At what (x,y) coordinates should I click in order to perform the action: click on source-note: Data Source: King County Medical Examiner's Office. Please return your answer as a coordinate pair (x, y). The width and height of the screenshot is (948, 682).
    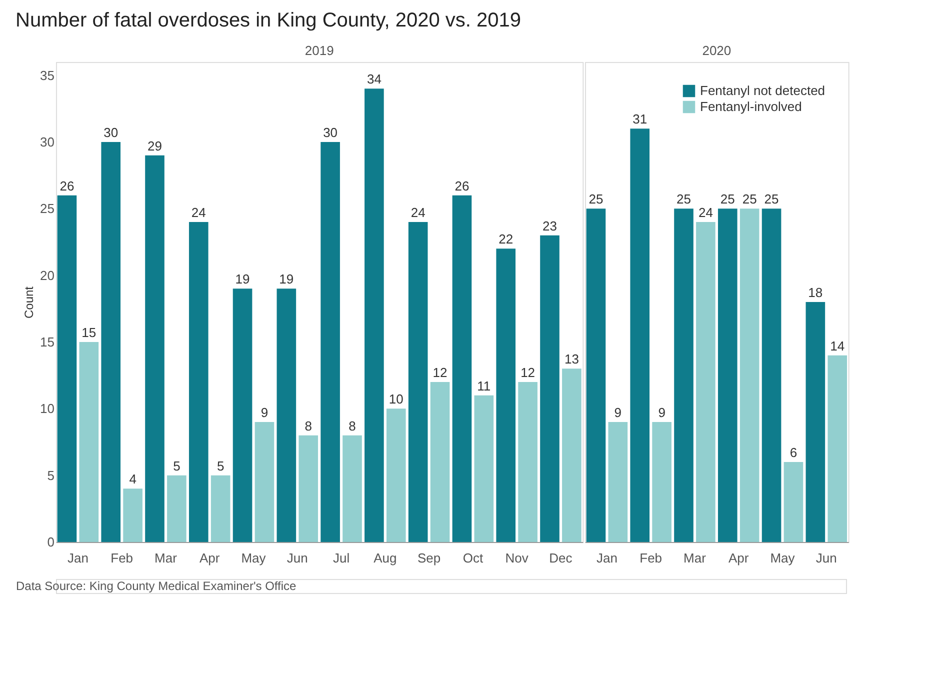
    Looking at the image, I should click on (156, 586).